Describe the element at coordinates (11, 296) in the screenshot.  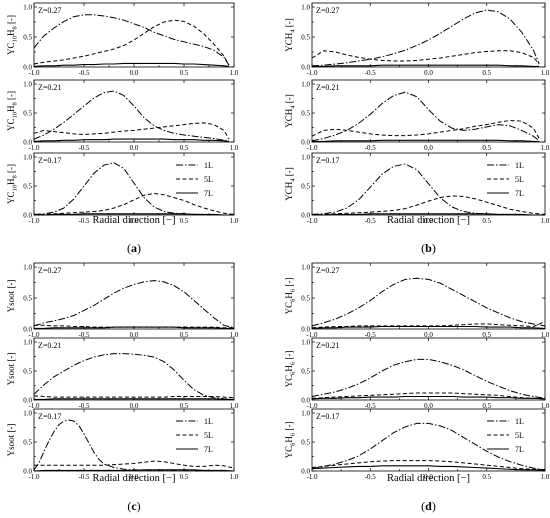
I see `y-axis-label: Ysoot [-]` at that location.